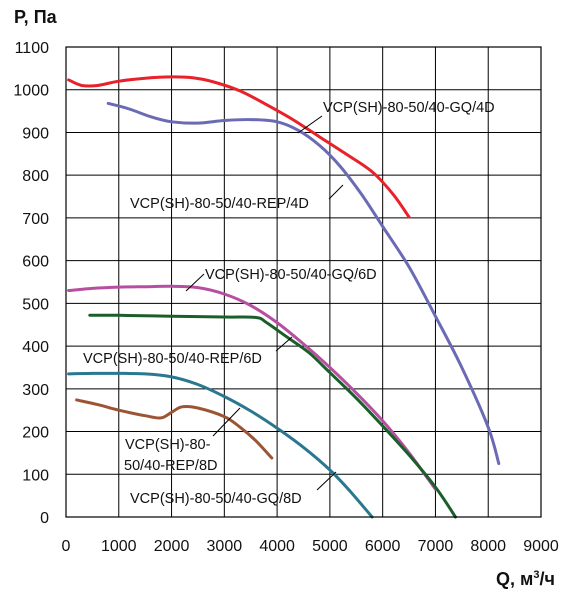 This screenshot has height=592, width=563. I want to click on annotation-gq-8d-label: VCP(SH)-80-50/40-GQ/8D, so click(216, 499).